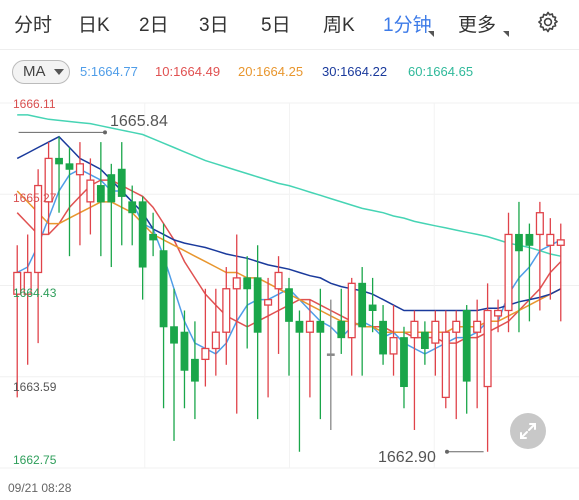 The width and height of the screenshot is (579, 500). I want to click on time-label: 09/21 08:28, so click(40, 488).